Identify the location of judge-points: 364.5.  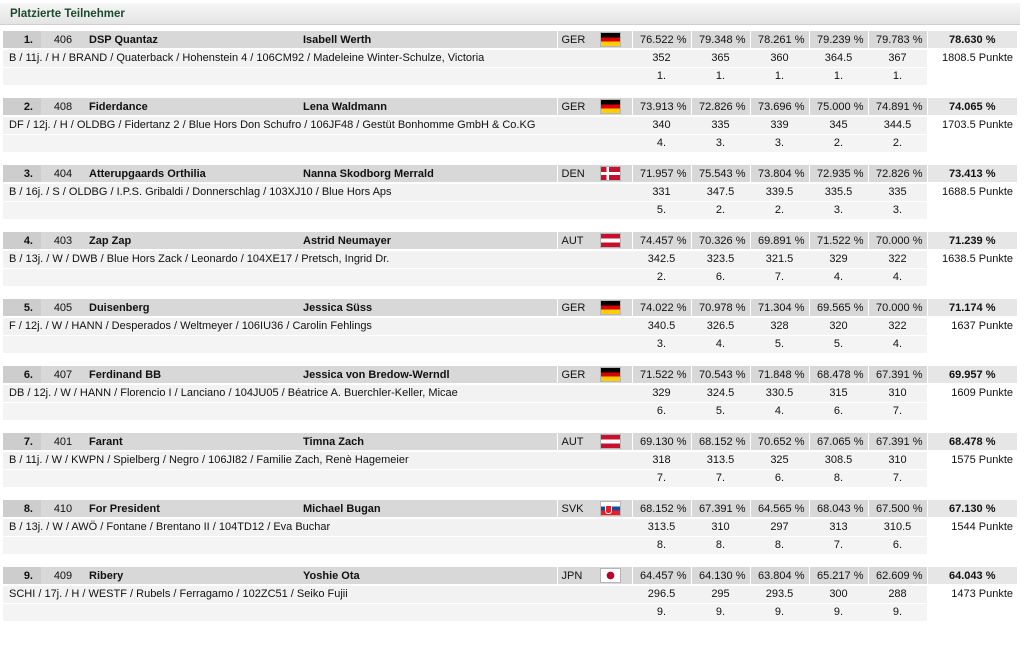
(838, 58).